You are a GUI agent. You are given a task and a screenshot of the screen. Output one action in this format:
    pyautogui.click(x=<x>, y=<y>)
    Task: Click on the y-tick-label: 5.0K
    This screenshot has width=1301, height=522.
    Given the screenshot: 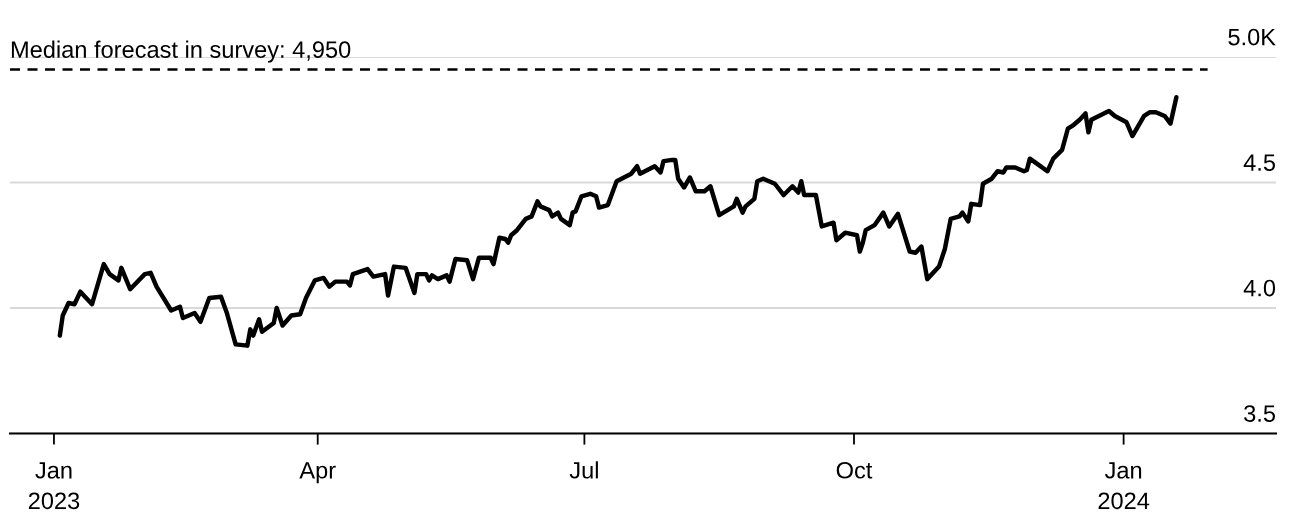 What is the action you would take?
    pyautogui.click(x=1252, y=37)
    